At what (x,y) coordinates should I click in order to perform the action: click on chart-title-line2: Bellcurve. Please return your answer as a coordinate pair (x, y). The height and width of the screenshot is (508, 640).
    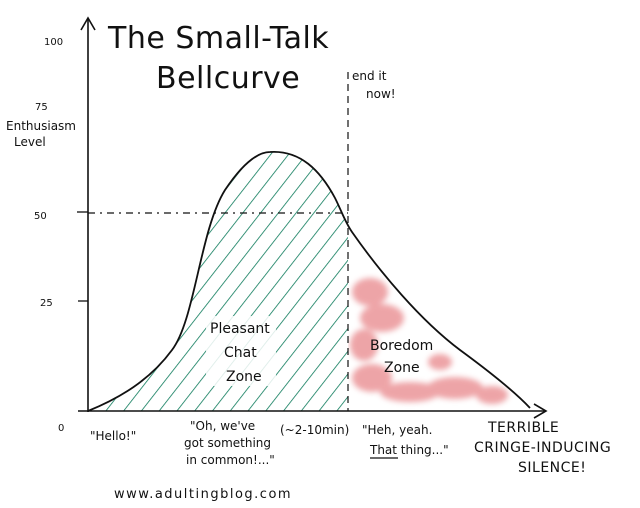
    Looking at the image, I should click on (228, 78).